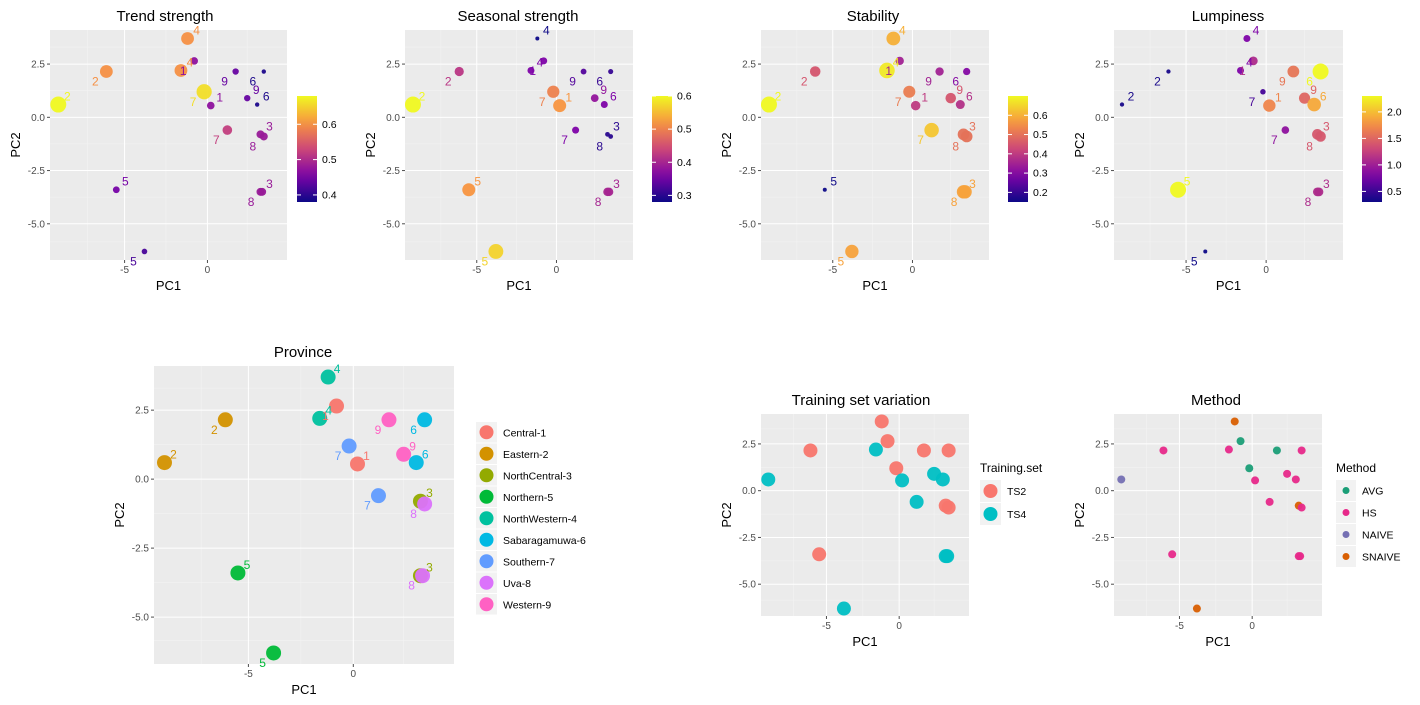 The image size is (1420, 705). Describe the element at coordinates (1040, 135) in the screenshot. I see `colorbar-tick-label: 0.5` at that location.